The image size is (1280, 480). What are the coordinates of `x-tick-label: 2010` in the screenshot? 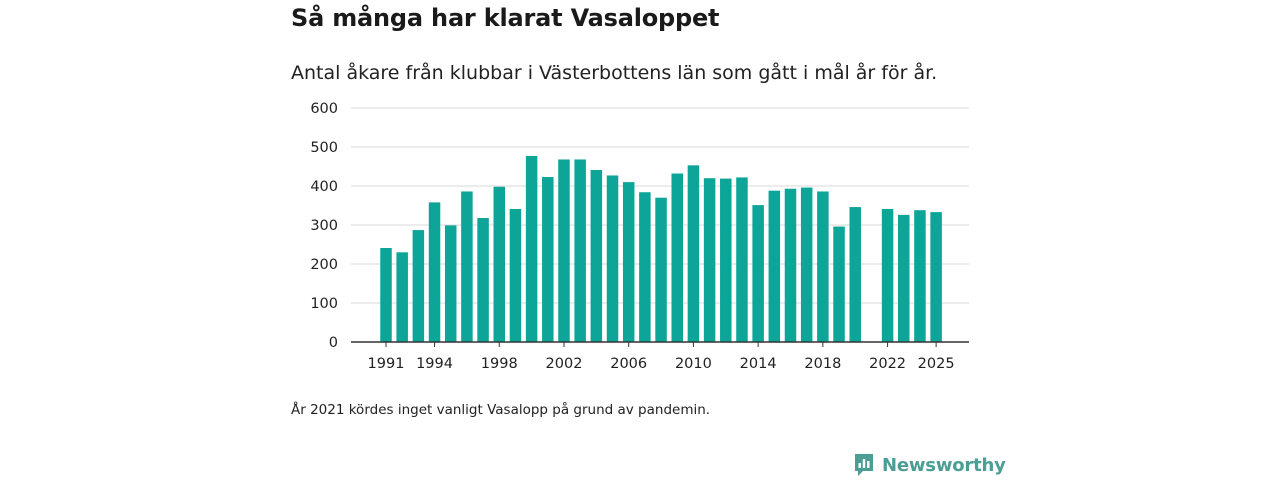 It's located at (693, 364).